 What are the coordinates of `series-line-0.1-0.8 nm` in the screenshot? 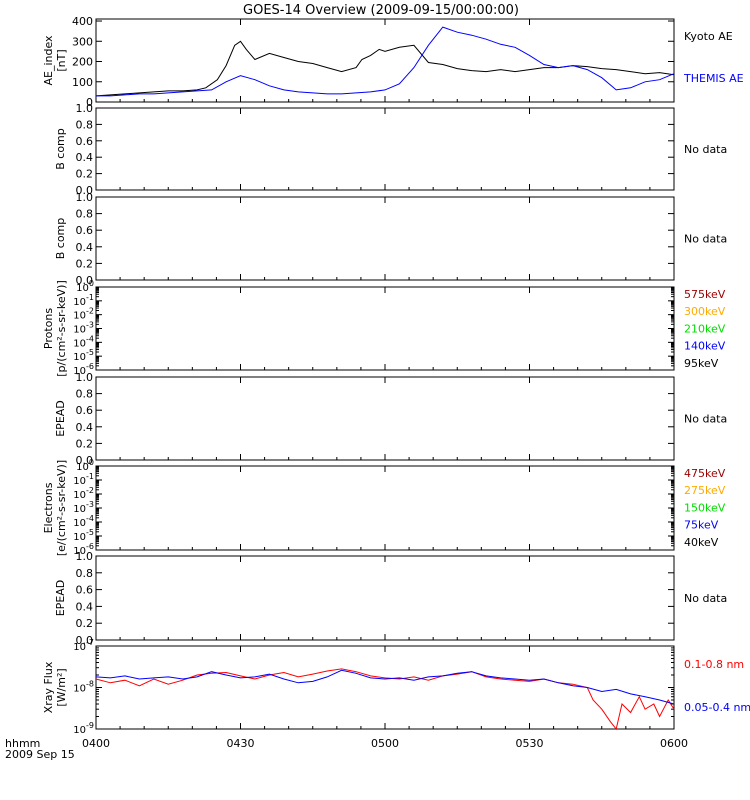 It's located at (385, 699).